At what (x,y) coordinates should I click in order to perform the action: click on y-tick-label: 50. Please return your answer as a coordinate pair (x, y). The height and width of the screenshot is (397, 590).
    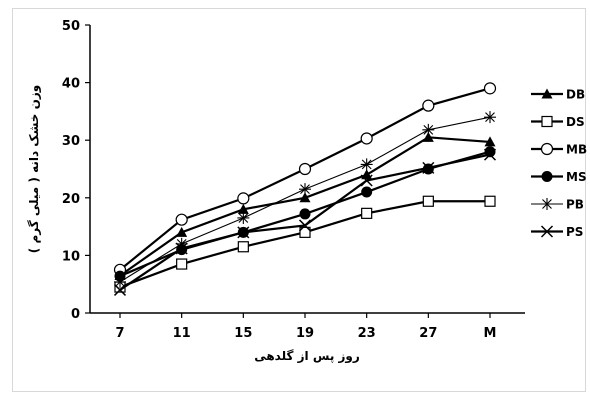
    Looking at the image, I should click on (71, 26).